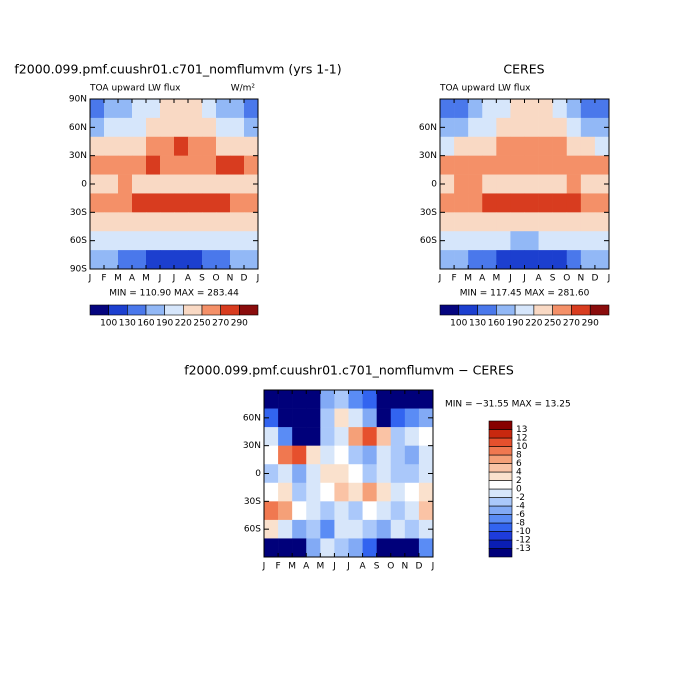  What do you see at coordinates (519, 456) in the screenshot?
I see `colorbar-label: 8` at bounding box center [519, 456].